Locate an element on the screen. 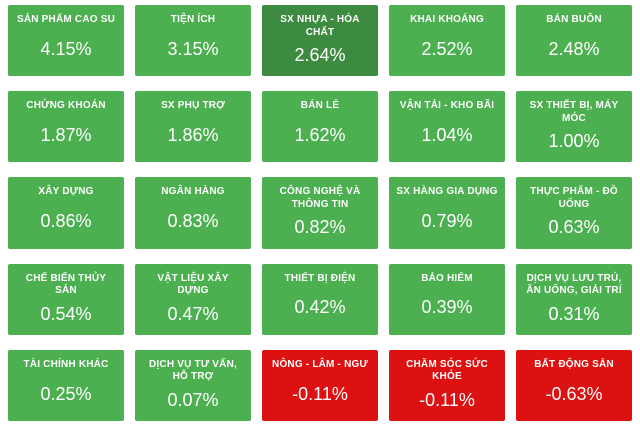 Image resolution: width=640 pixels, height=431 pixels. sector-name: CHỨNG KHOÁN is located at coordinates (66, 106).